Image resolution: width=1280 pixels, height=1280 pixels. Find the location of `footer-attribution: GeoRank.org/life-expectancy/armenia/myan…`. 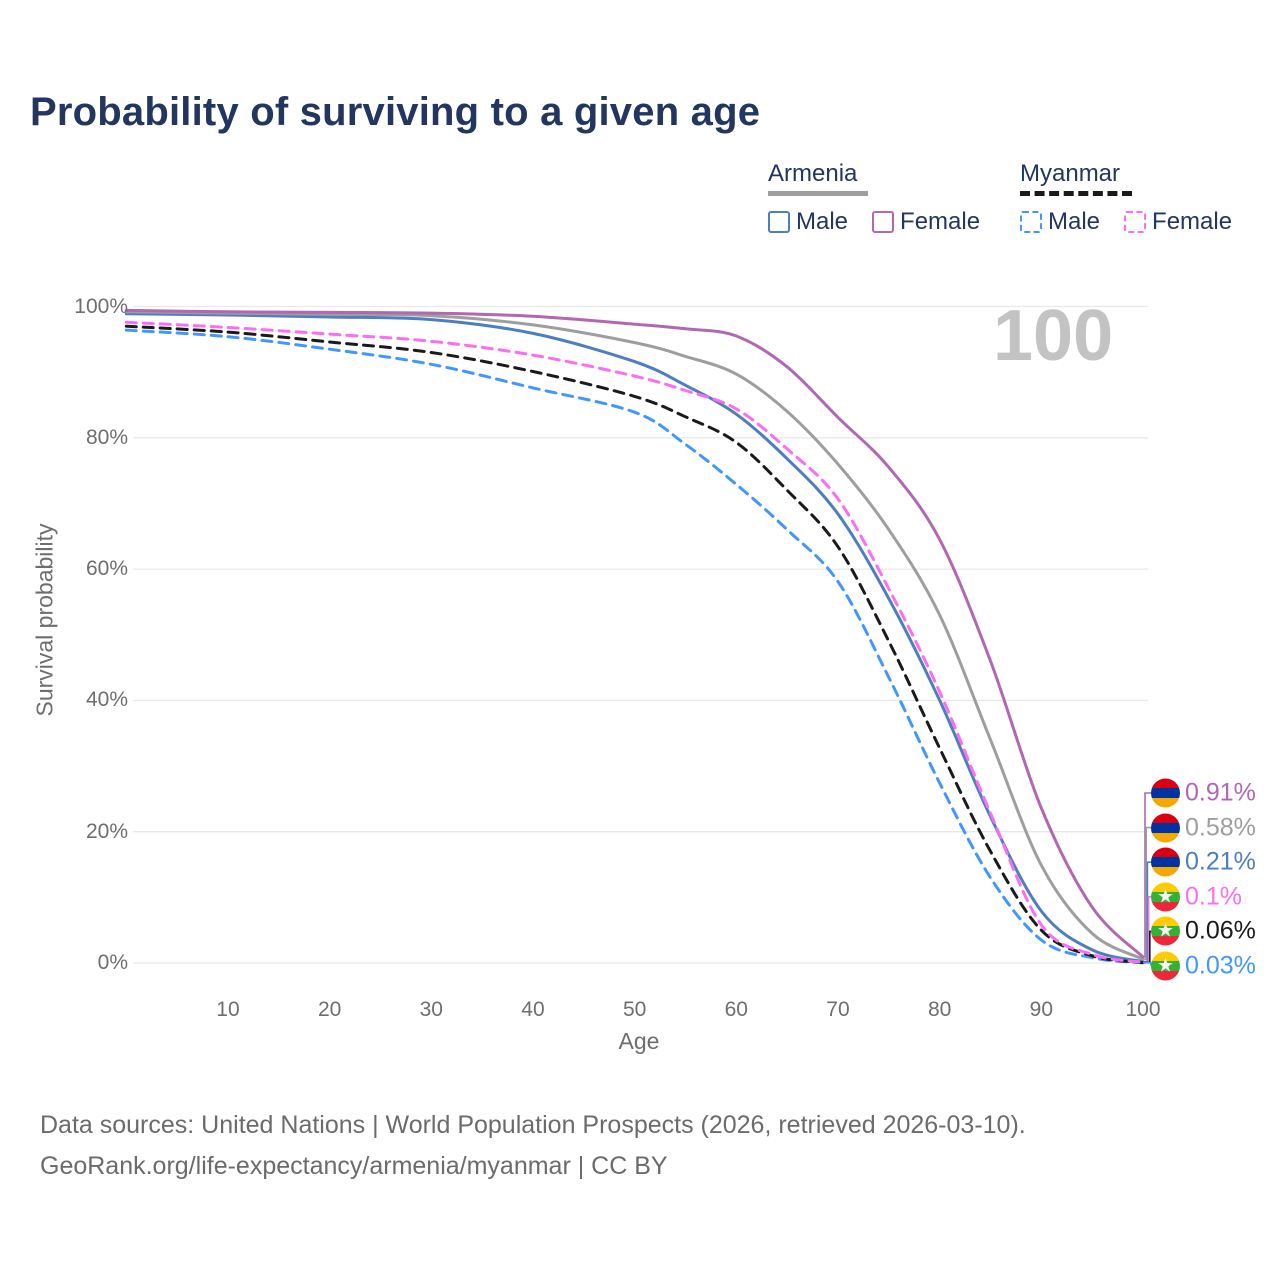

footer-attribution: GeoRank.org/life-expectancy/armenia/myan… is located at coordinates (354, 1165).